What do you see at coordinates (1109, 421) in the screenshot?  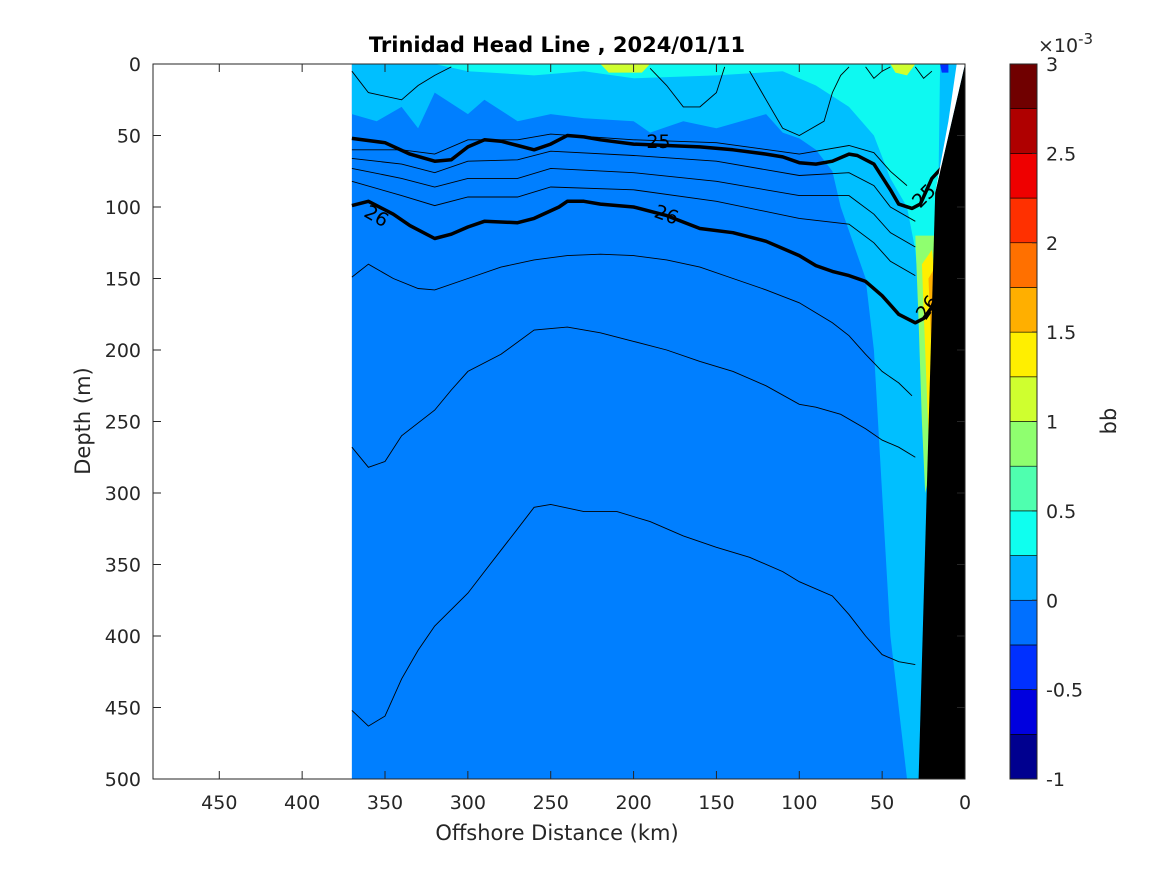 I see `colorbar-label: bb` at bounding box center [1109, 421].